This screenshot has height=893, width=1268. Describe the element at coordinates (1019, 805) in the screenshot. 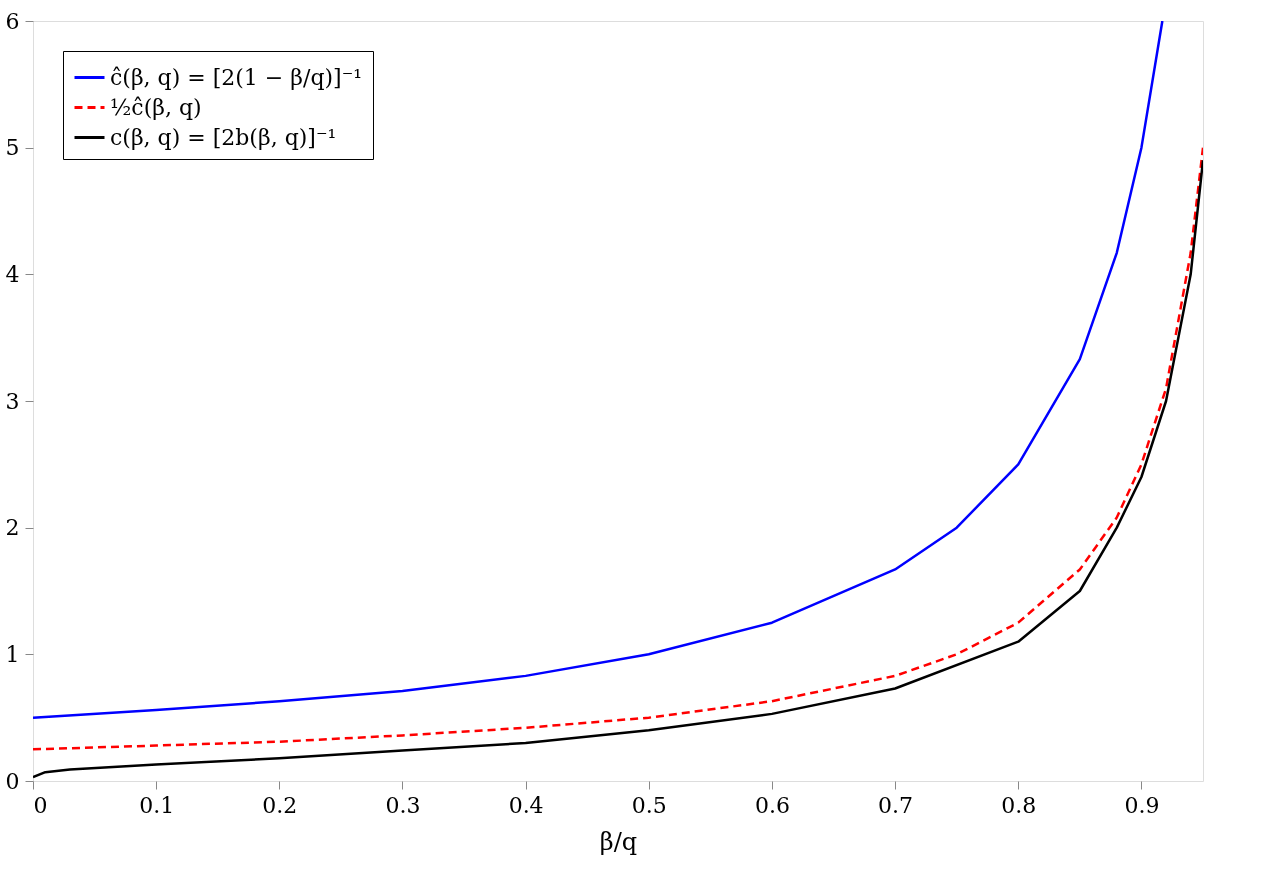

I see `x-tick-label: 0.8` at that location.